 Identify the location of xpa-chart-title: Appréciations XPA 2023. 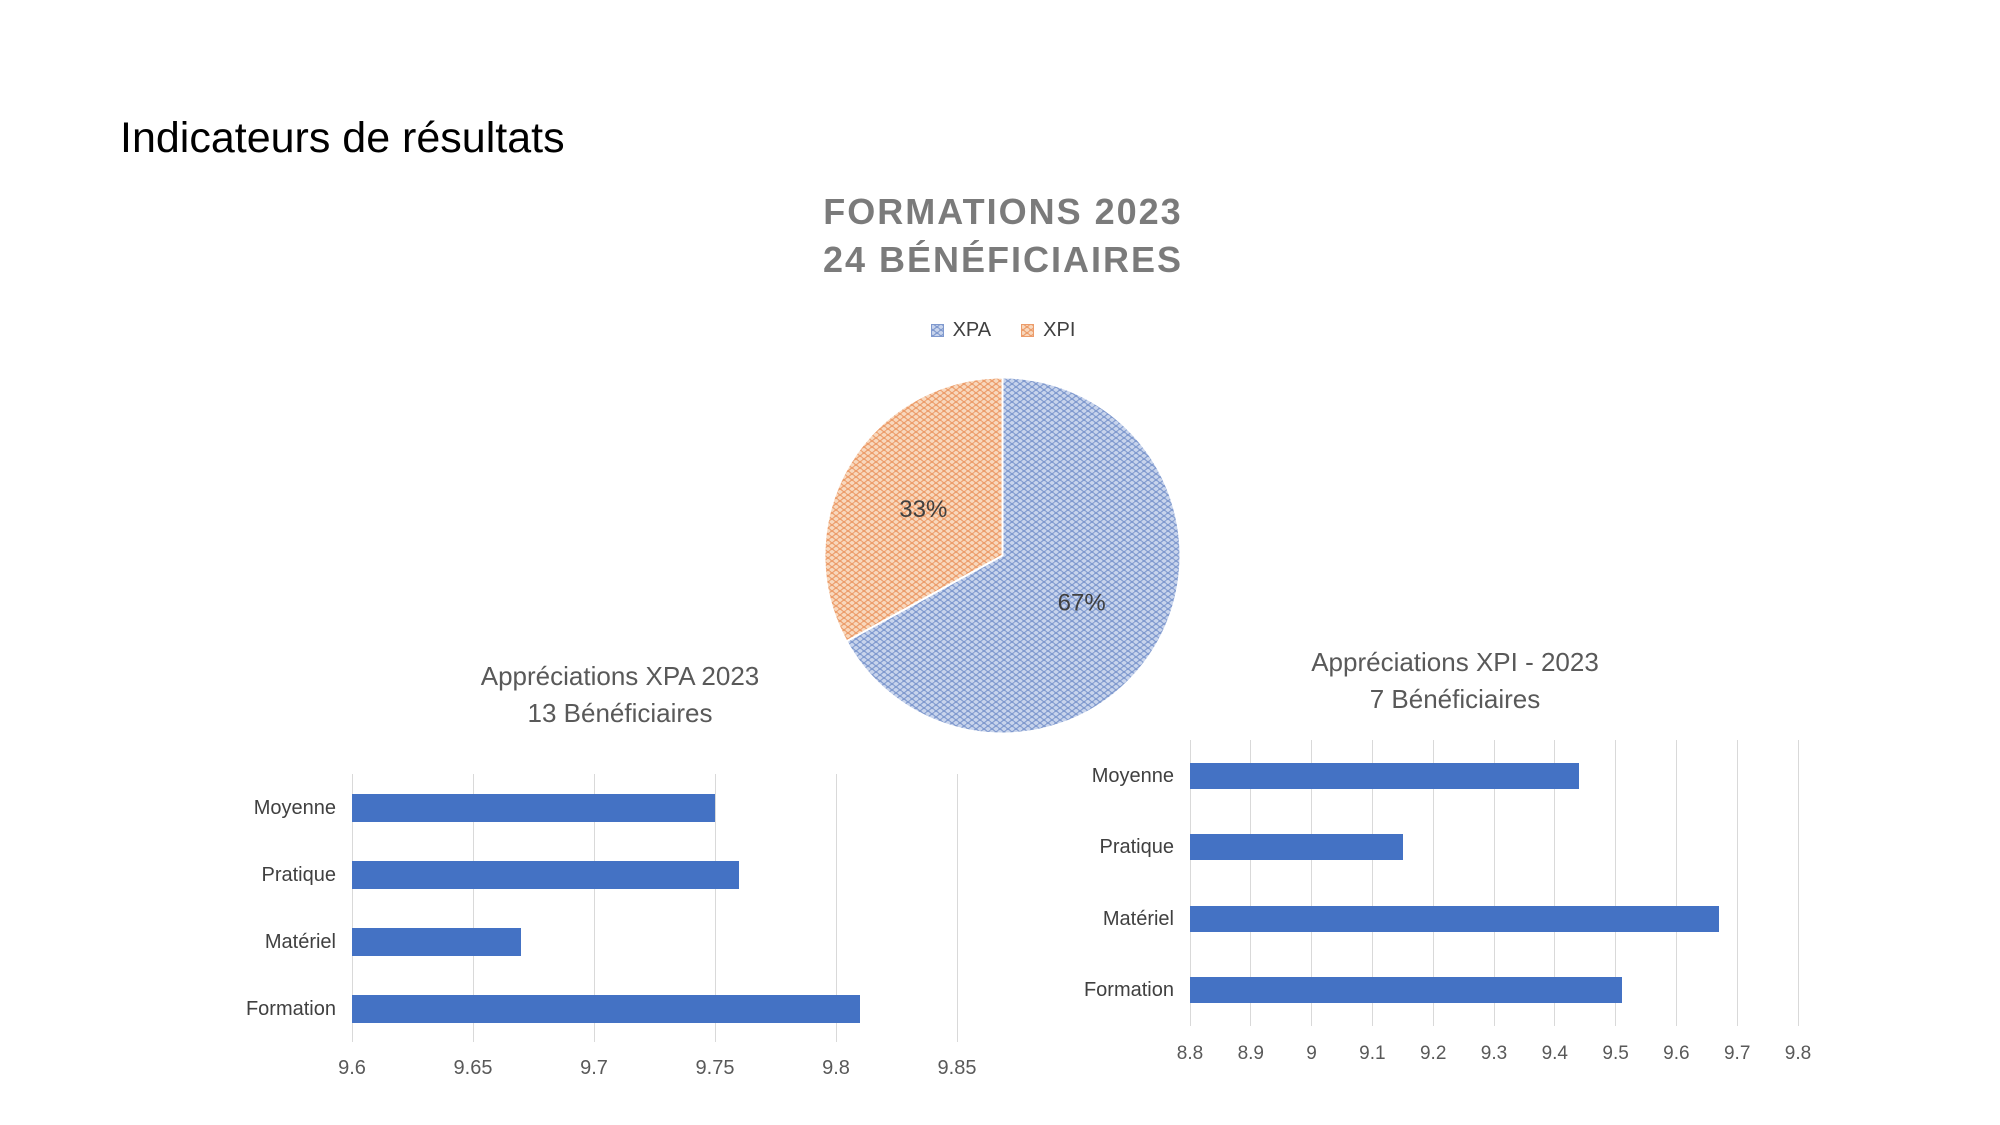
(620, 676).